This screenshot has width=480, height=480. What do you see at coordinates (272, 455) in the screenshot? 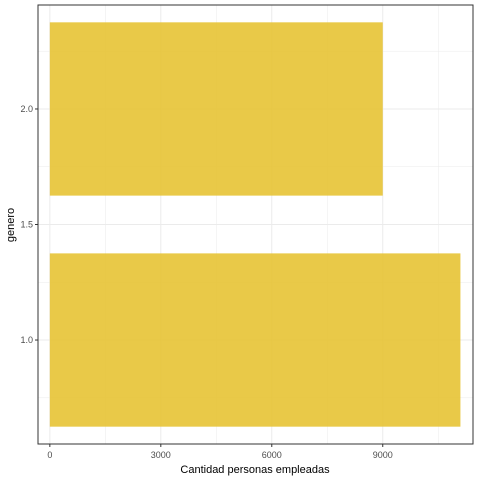
I see `x-tick-label: 6000` at bounding box center [272, 455].